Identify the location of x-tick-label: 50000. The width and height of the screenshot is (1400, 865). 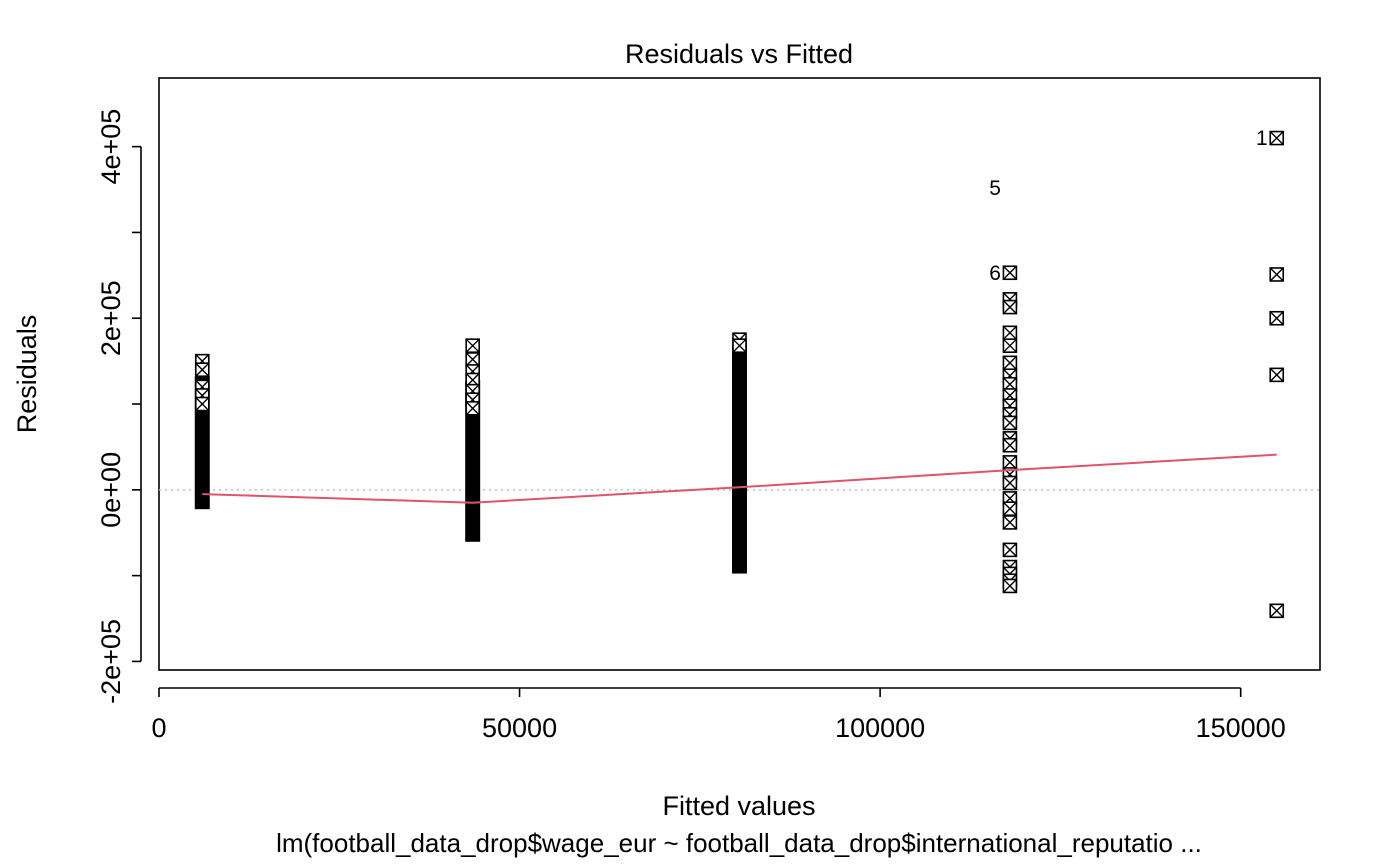
(519, 728).